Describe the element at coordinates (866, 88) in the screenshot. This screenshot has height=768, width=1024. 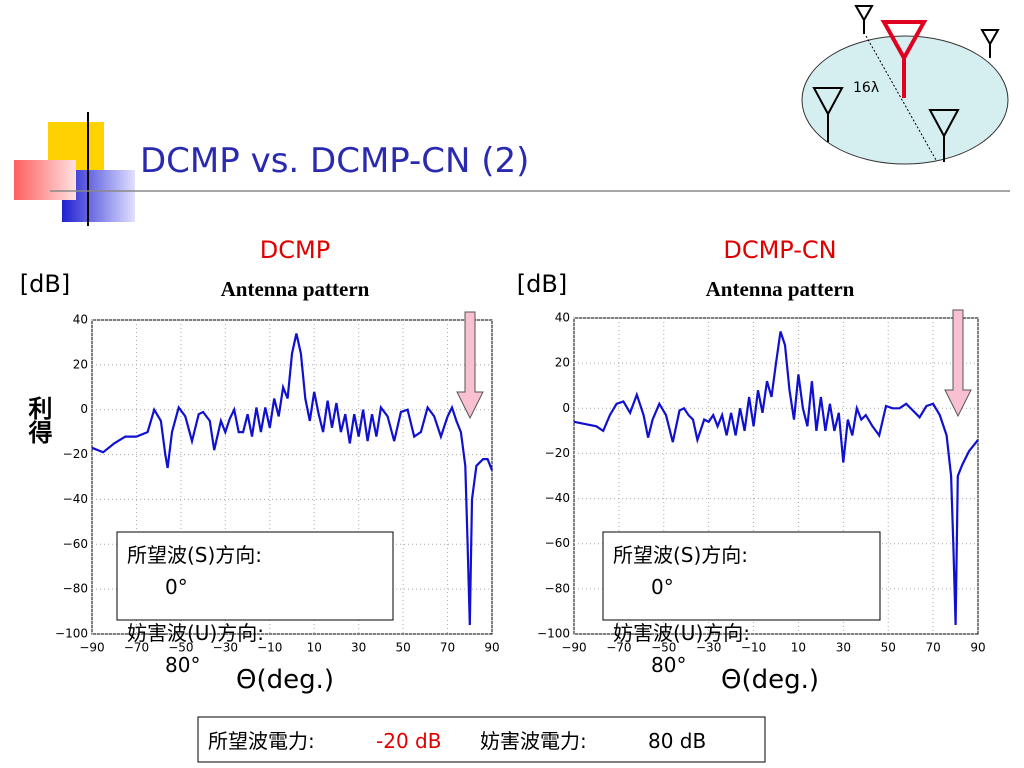
I see `diagram-label: 16λ` at that location.